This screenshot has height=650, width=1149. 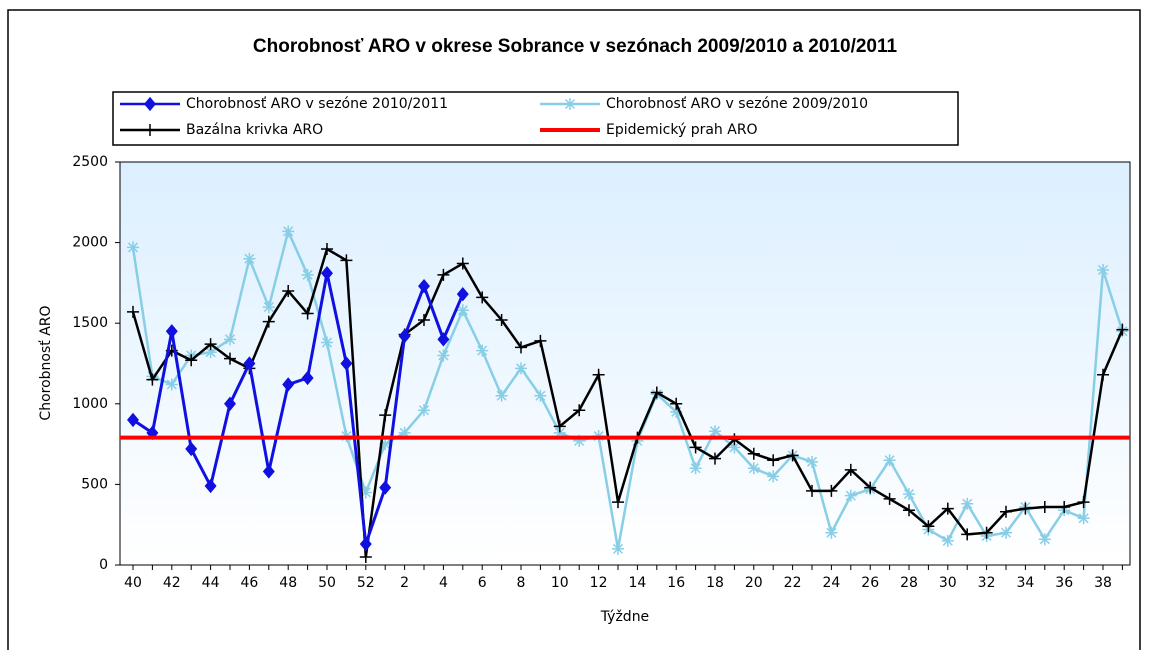 I want to click on x-tick-label: 48, so click(x=288, y=583).